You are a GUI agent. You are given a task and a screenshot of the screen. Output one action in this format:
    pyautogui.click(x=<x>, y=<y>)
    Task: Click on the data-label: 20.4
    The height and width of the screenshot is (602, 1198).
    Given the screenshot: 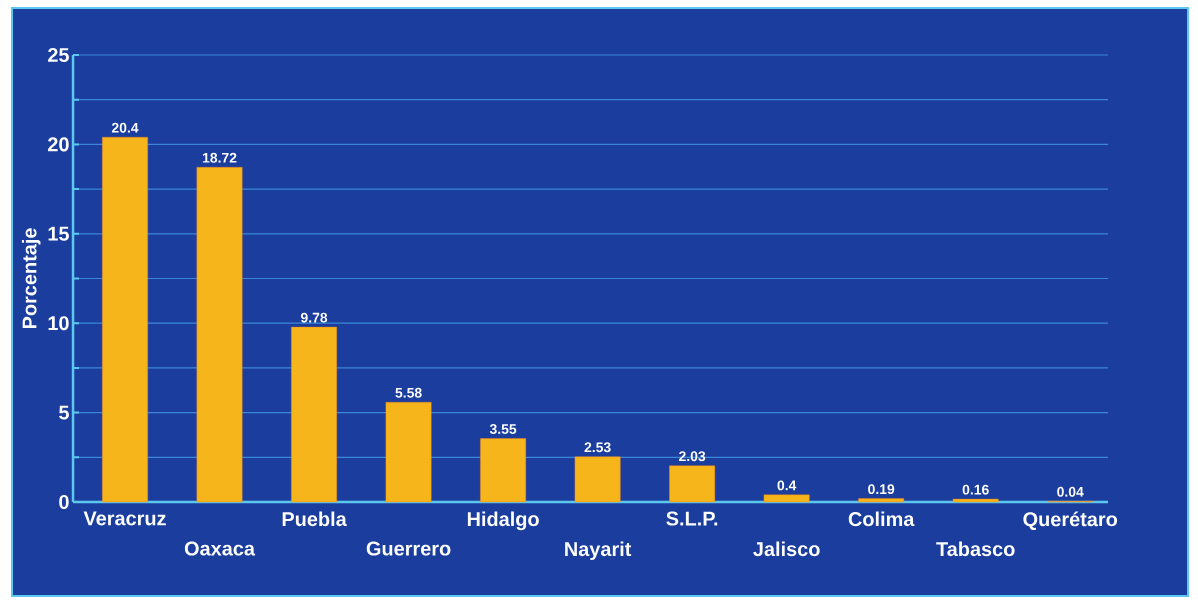 What is the action you would take?
    pyautogui.click(x=125, y=127)
    